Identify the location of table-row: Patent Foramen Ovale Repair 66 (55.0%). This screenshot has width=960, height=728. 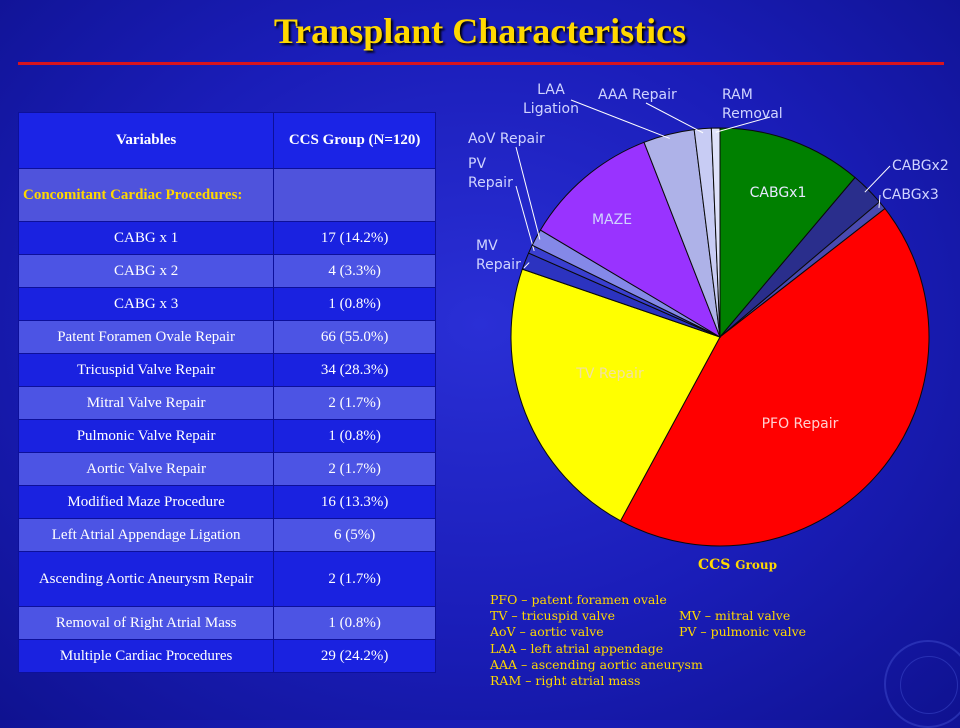
(226, 337).